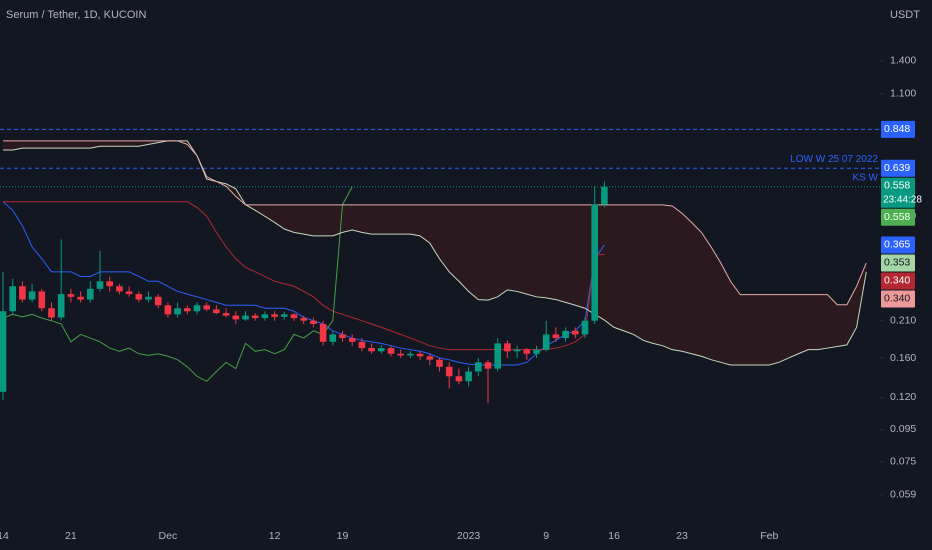 The image size is (932, 550). I want to click on level-label: KS W, so click(865, 177).